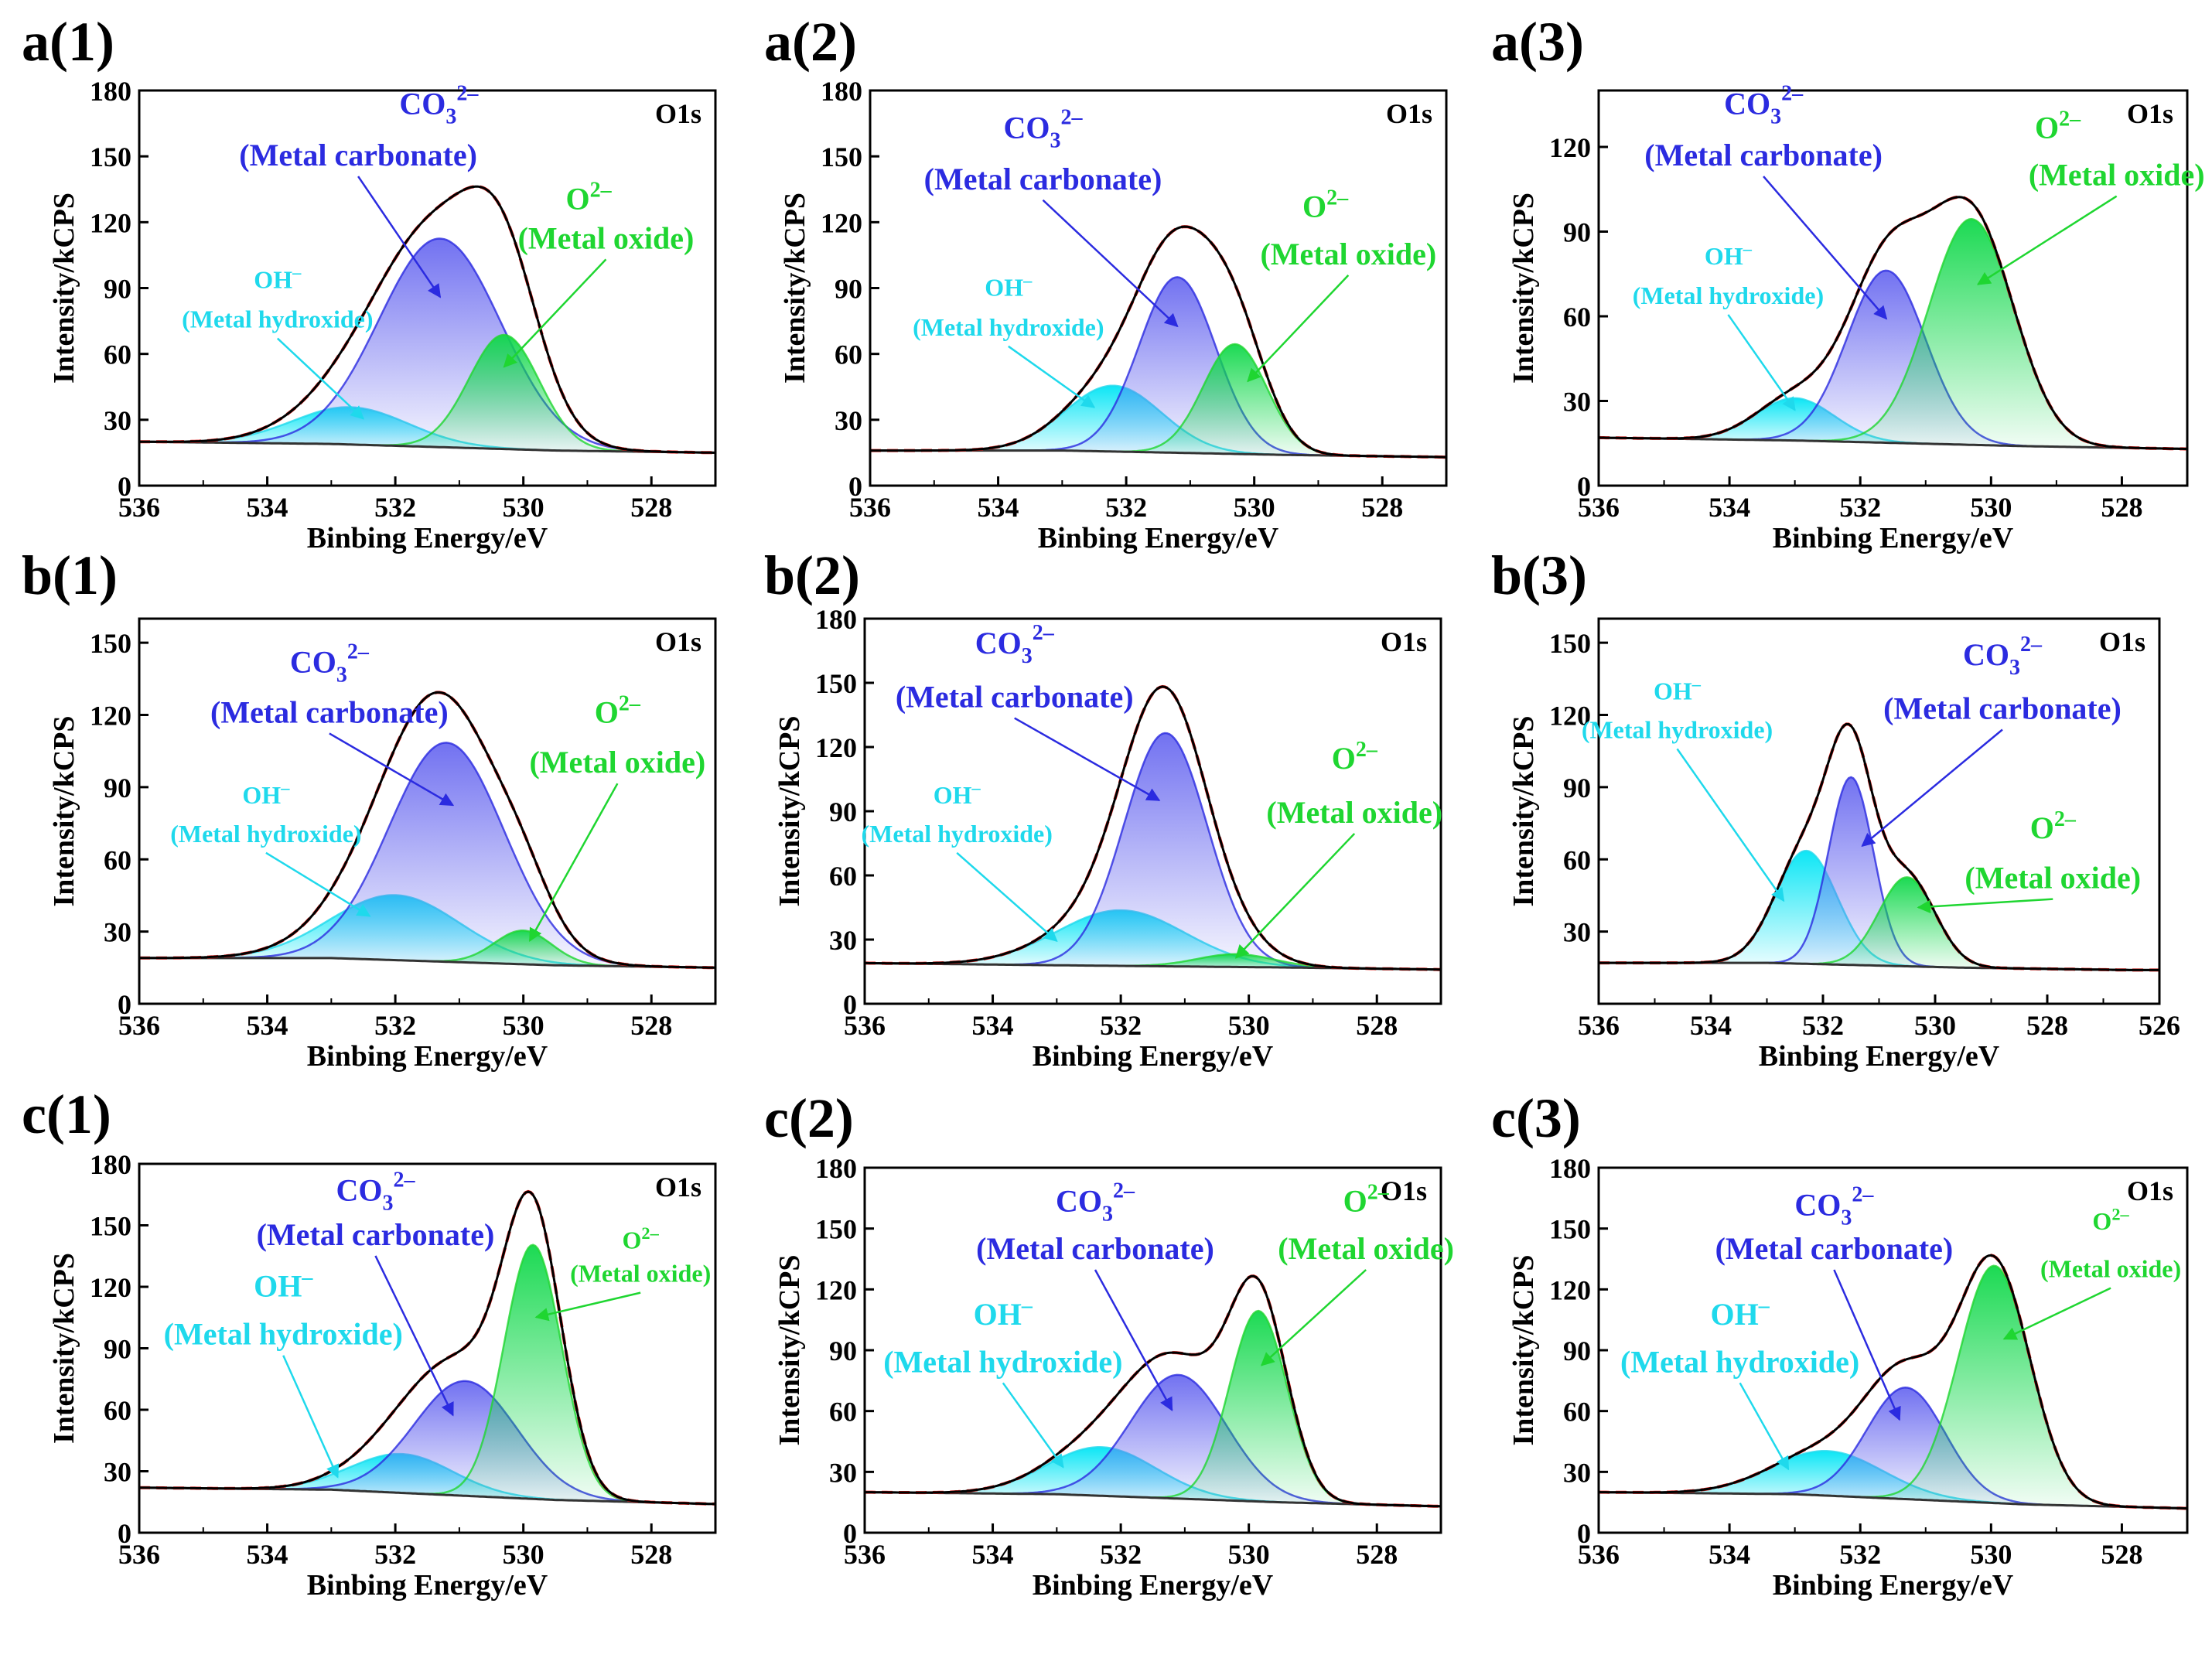 This screenshot has height=1658, width=2212. Describe the element at coordinates (812, 575) in the screenshot. I see `panel-label: b(2)` at that location.